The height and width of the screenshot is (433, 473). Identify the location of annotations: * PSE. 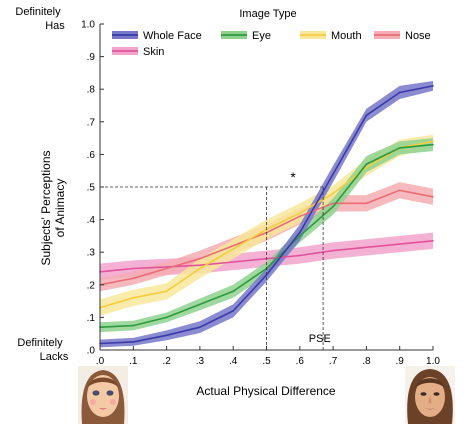
(310, 257).